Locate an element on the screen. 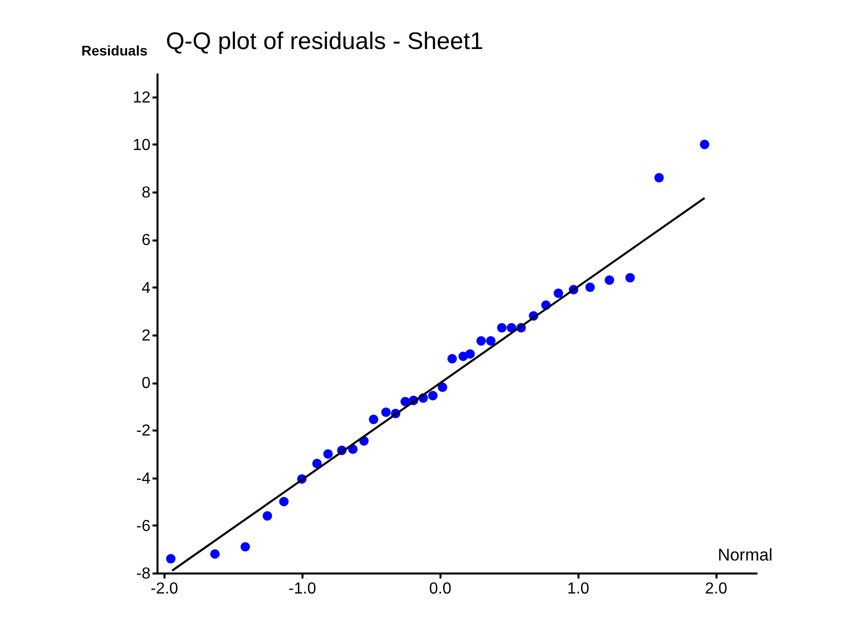  y-tick-label: 2 is located at coordinates (146, 335).